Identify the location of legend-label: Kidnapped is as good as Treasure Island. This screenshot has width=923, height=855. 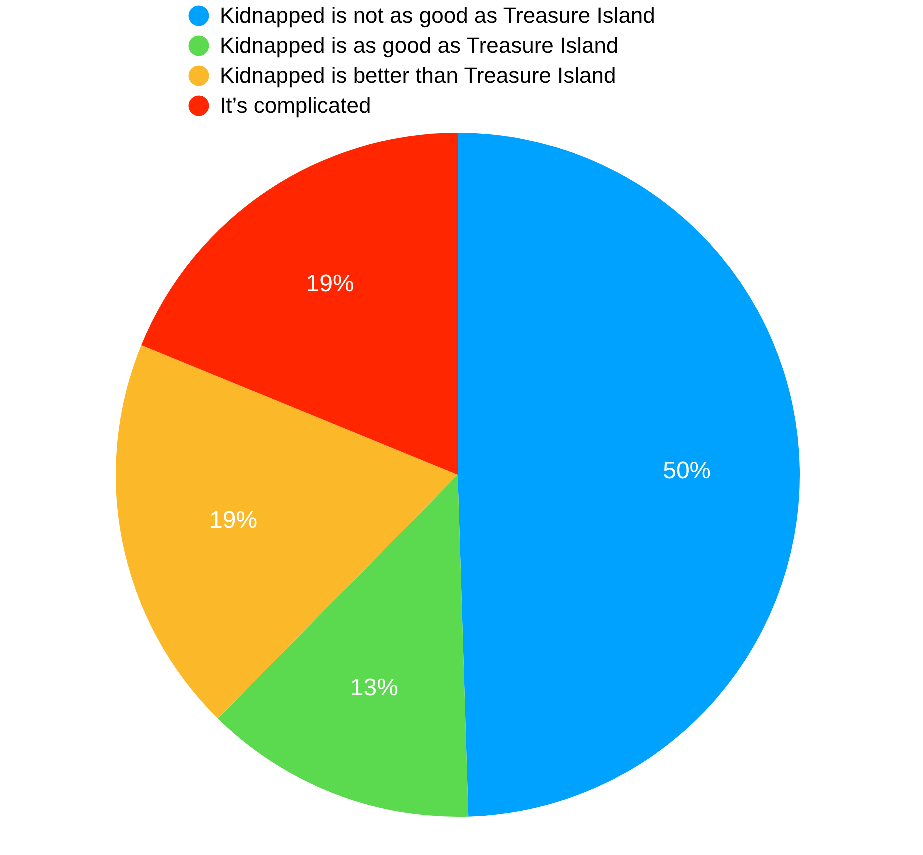
(419, 45).